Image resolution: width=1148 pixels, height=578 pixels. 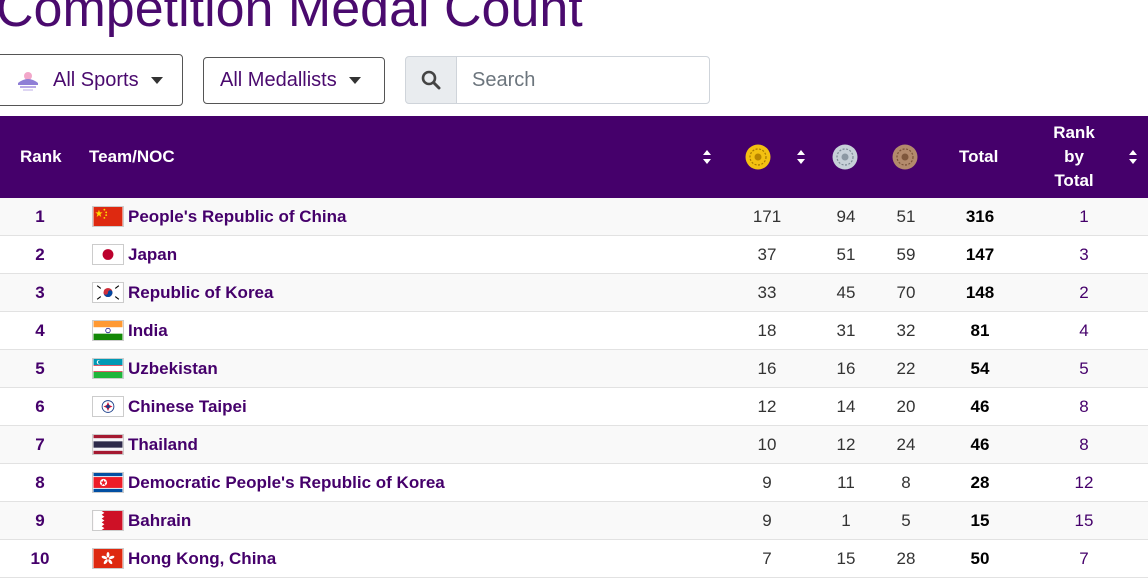 What do you see at coordinates (1084, 520) in the screenshot?
I see `rank-by-total-cell: 15` at bounding box center [1084, 520].